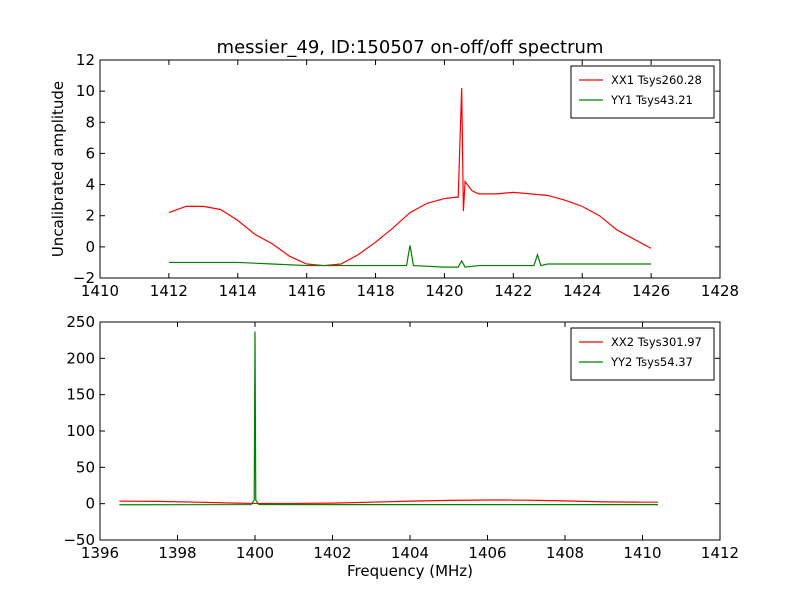 This screenshot has height=600, width=800. What do you see at coordinates (651, 100) in the screenshot?
I see `legend-entry: YY1 Tsys43.21` at bounding box center [651, 100].